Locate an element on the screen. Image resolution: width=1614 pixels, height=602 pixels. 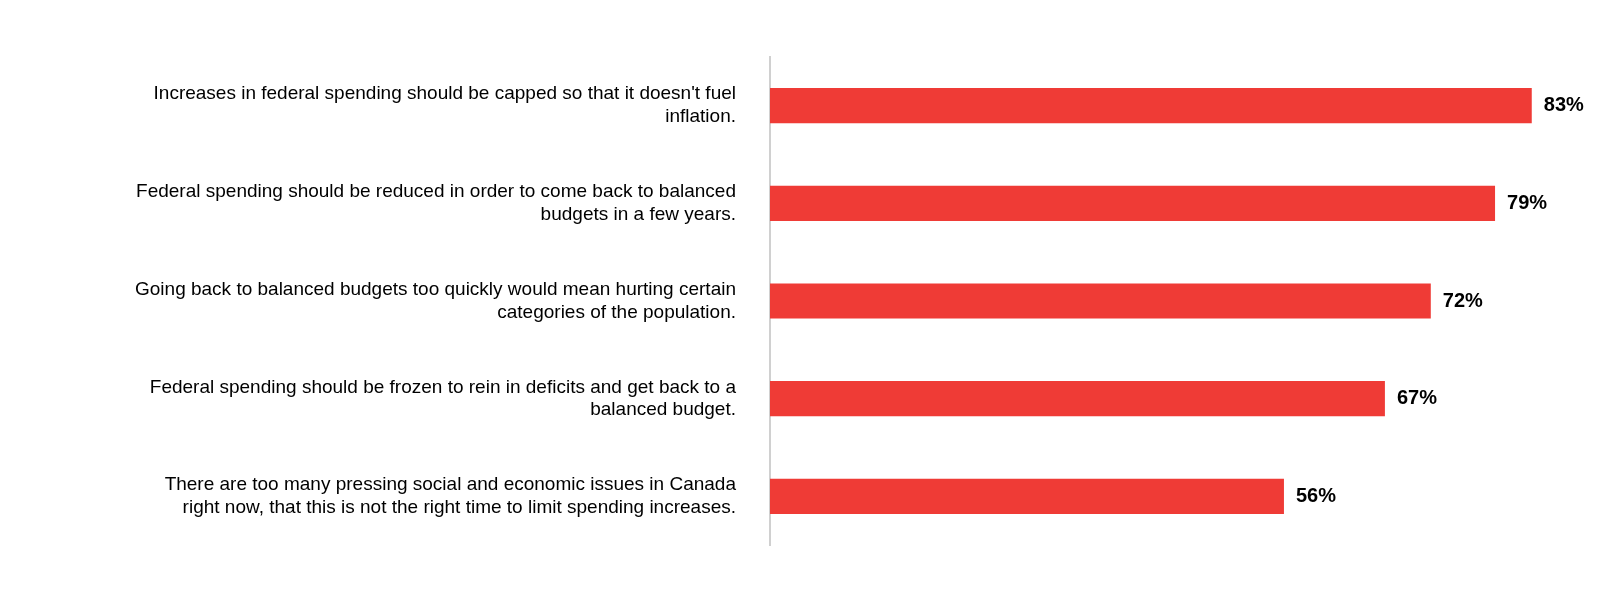
data-label: 79% is located at coordinates (1527, 201).